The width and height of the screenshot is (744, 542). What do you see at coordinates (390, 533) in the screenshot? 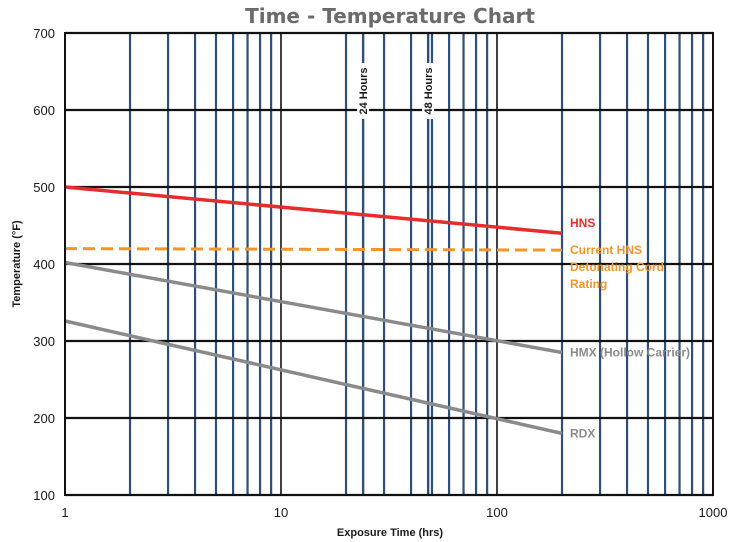
I see `x-axis-label: Exposure Time (hrs)` at bounding box center [390, 533].